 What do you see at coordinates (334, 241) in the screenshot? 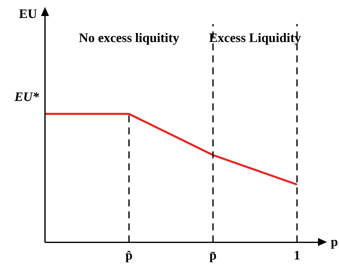
I see `x-axis-title: p` at bounding box center [334, 241].